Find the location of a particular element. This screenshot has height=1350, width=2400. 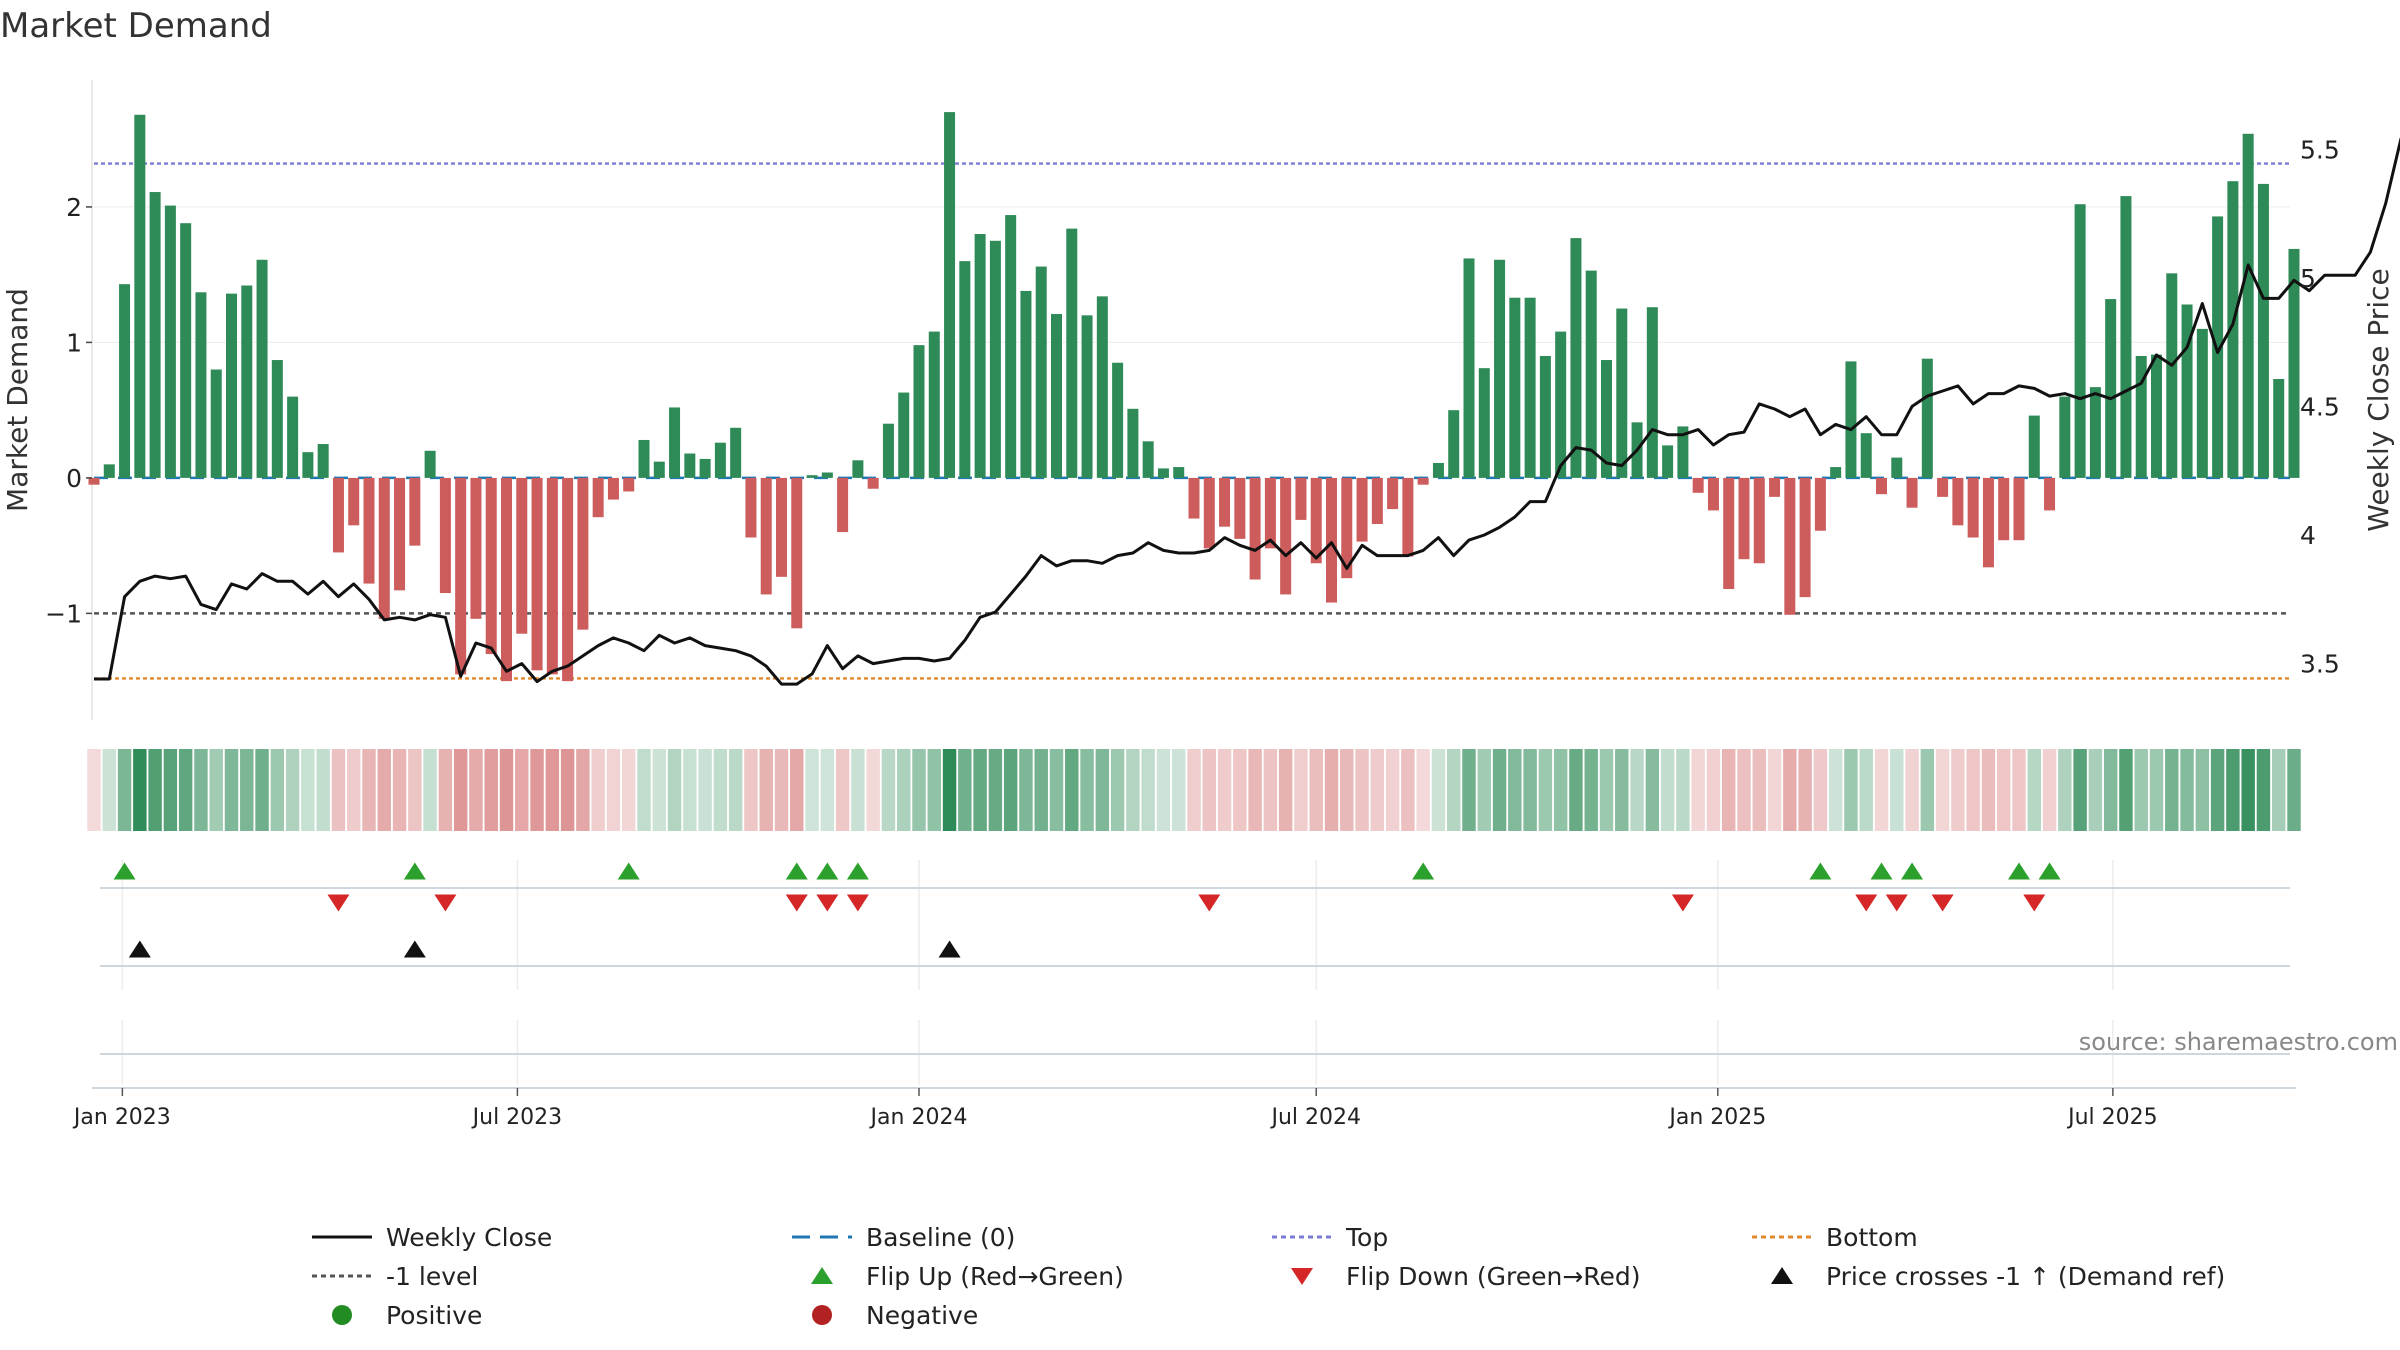

legend-item: Flip Down (Green→Red) is located at coordinates (1466, 1276).